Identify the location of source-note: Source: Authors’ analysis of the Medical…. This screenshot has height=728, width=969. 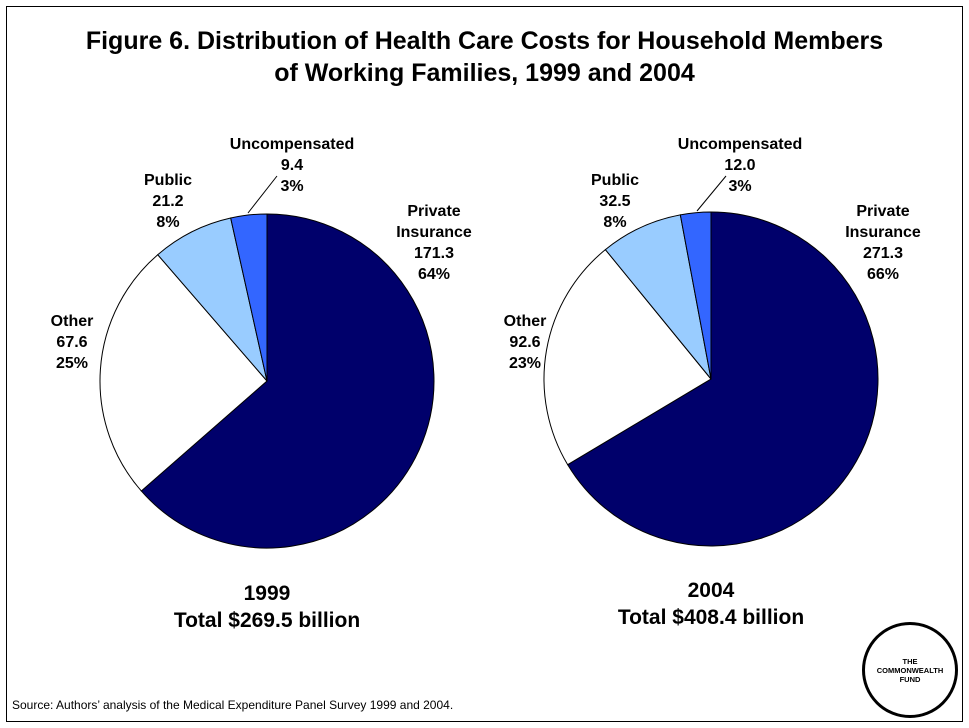
(233, 705).